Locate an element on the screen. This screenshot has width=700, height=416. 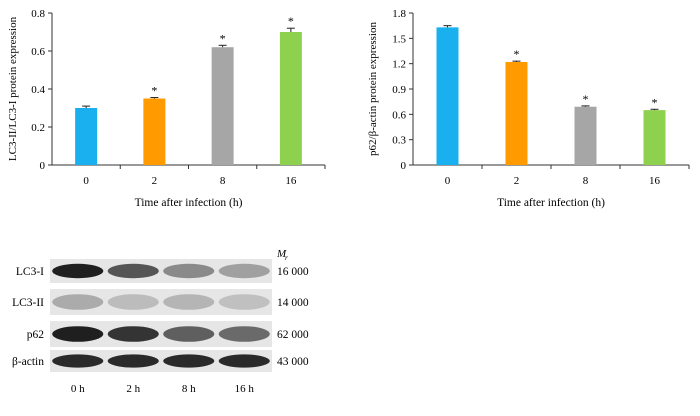
y-tick-label: 1.2 is located at coordinates (399, 65).